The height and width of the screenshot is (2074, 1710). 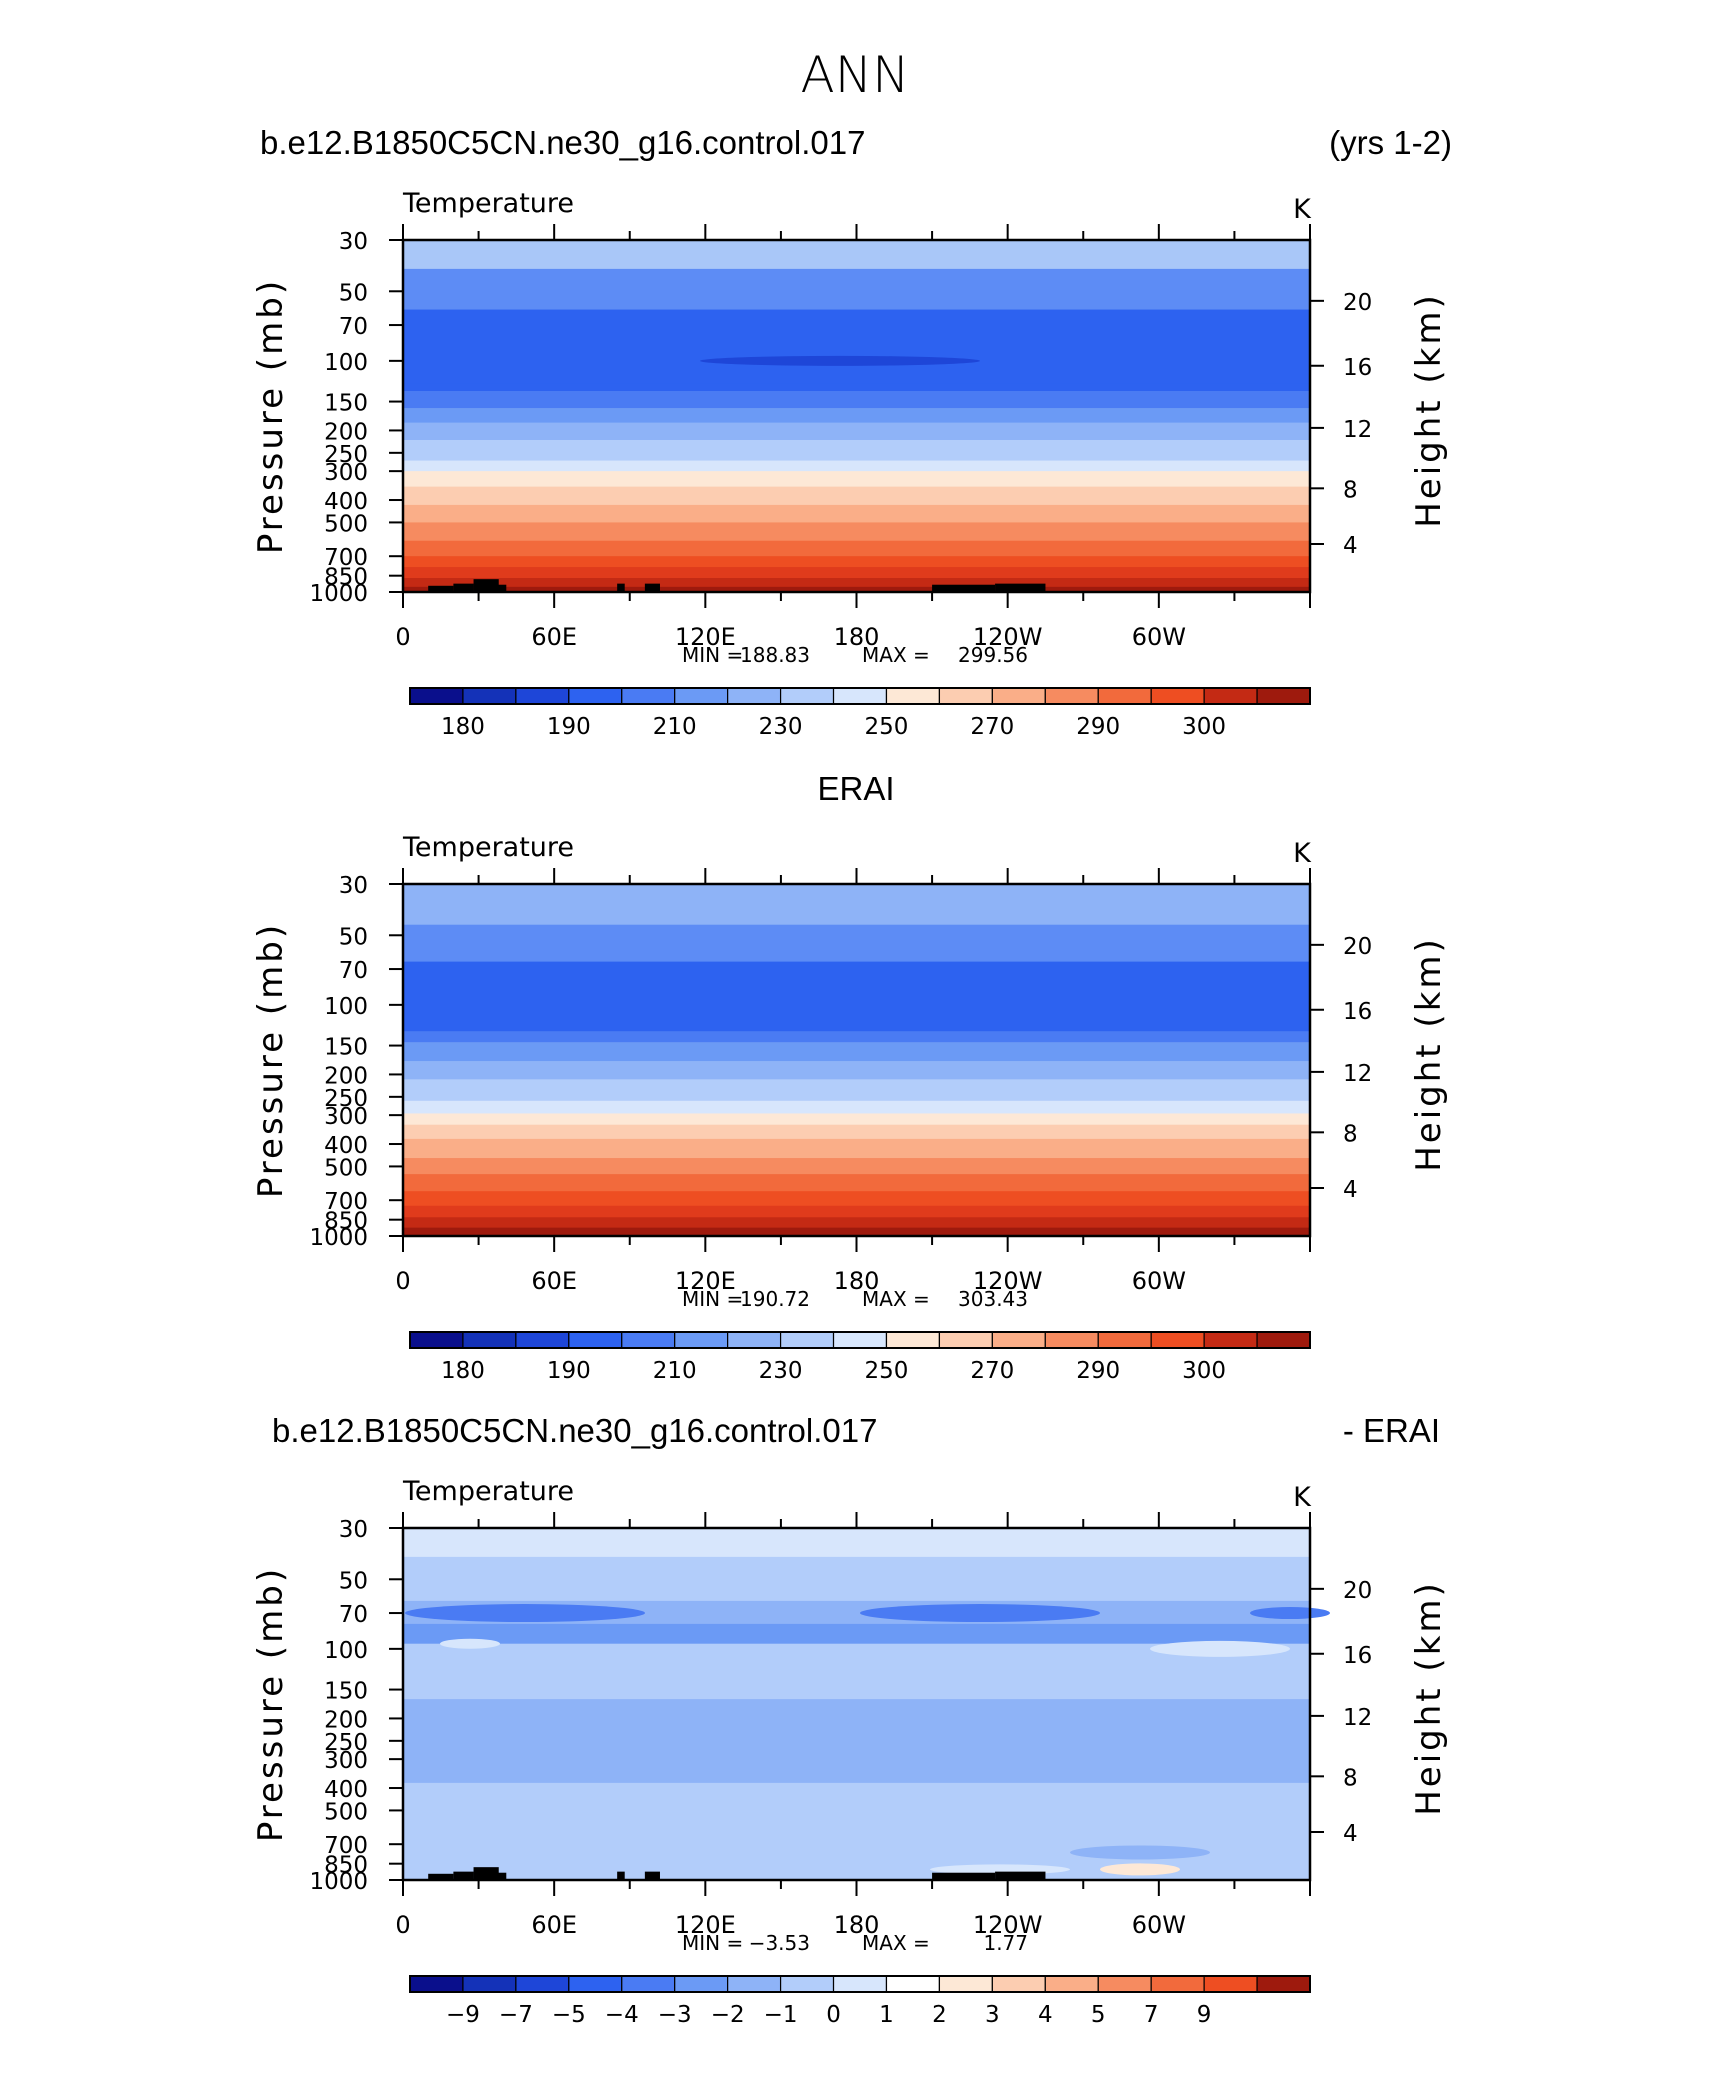 I want to click on colorbar-label: 270, so click(x=992, y=727).